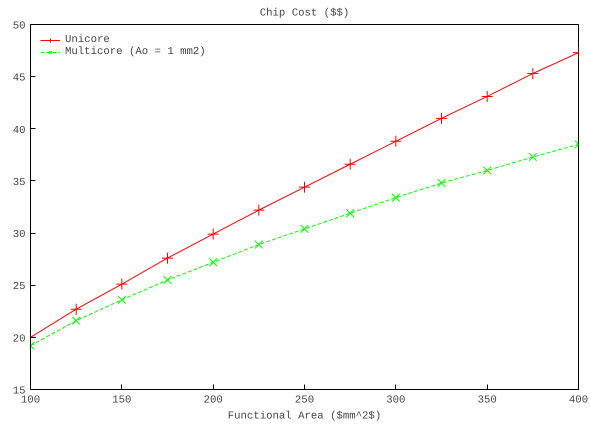 Image resolution: width=590 pixels, height=425 pixels. Describe the element at coordinates (19, 339) in the screenshot. I see `y-tick-label: 20` at that location.